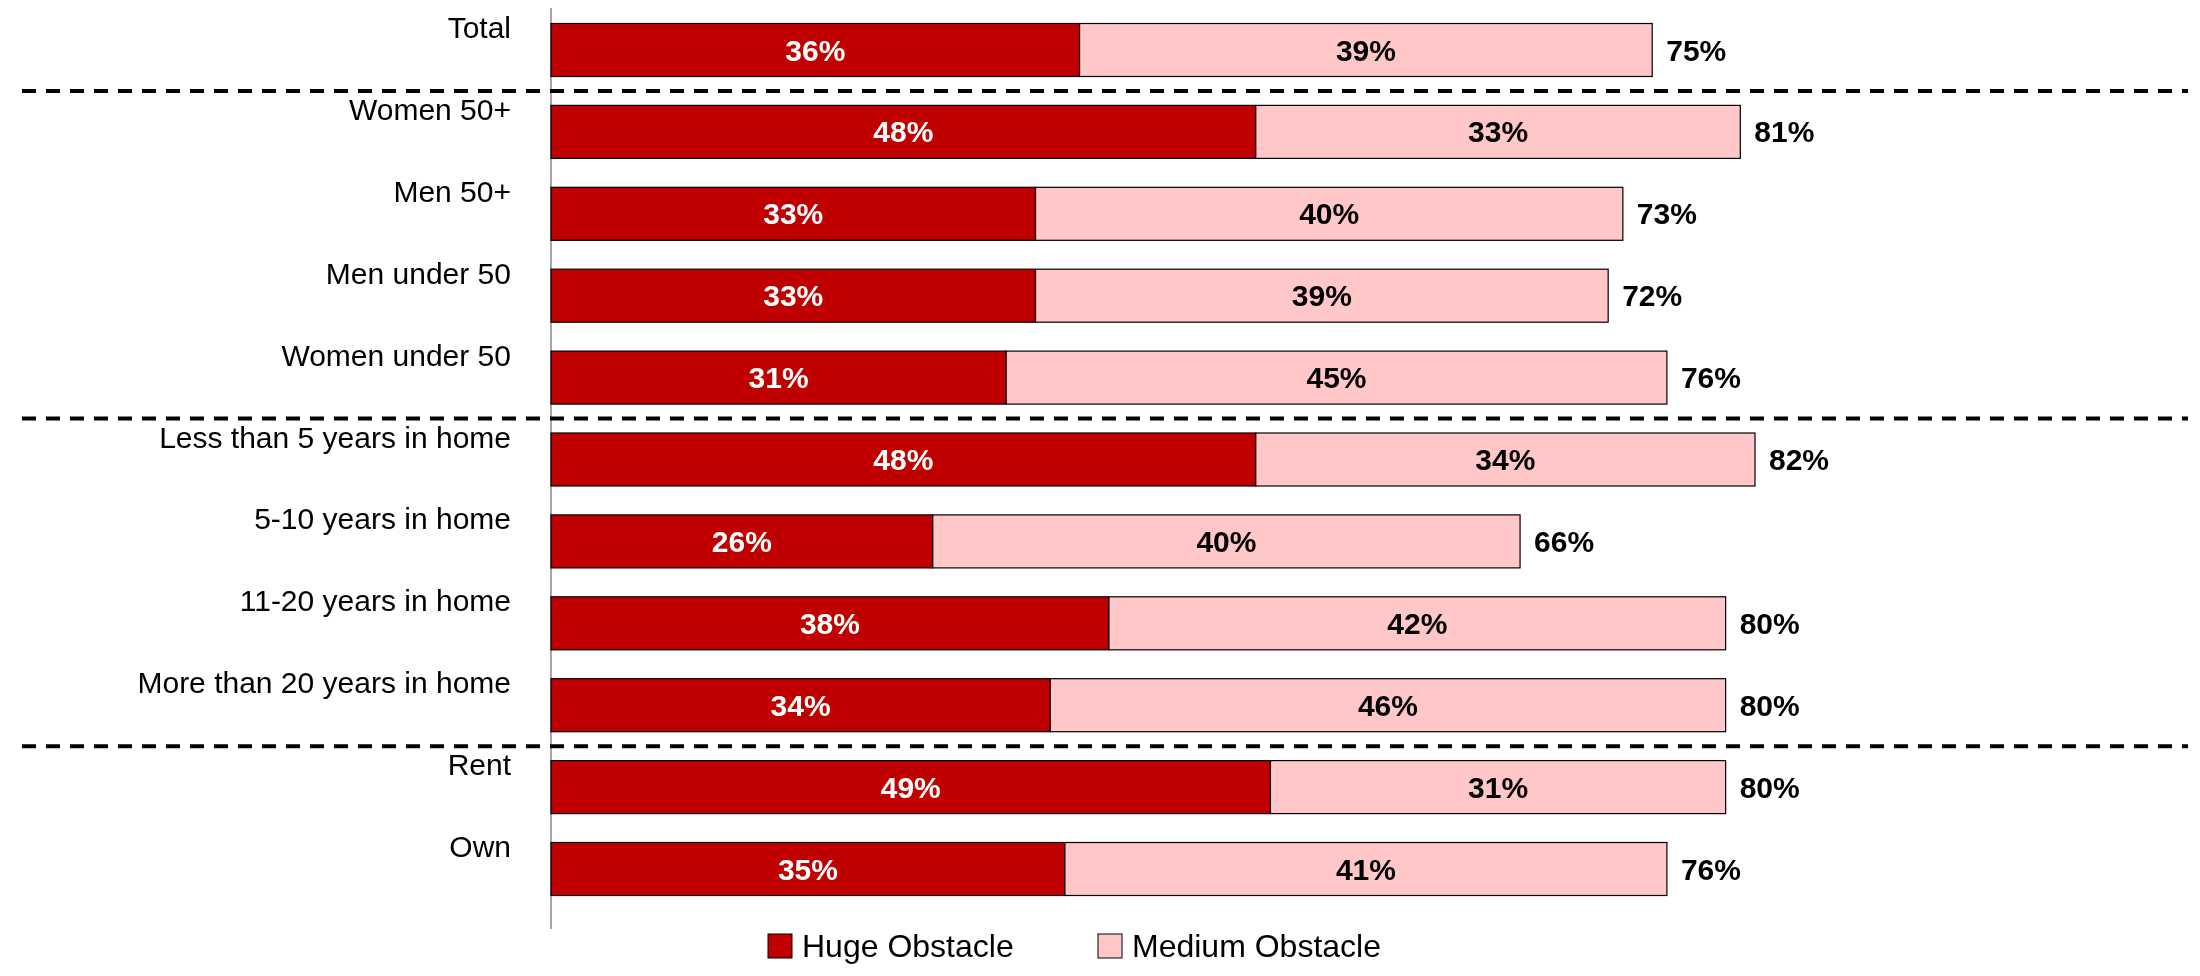 The image size is (2200, 976). I want to click on data-label: 41%, so click(1365, 869).